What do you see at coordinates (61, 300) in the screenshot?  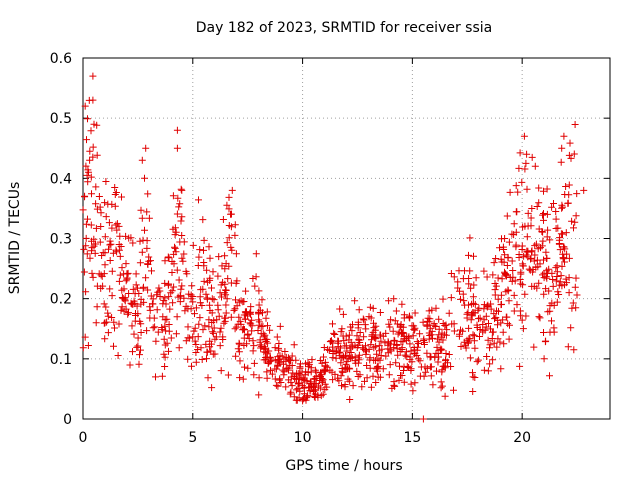 I see `y-tick-label: 0.2` at bounding box center [61, 300].